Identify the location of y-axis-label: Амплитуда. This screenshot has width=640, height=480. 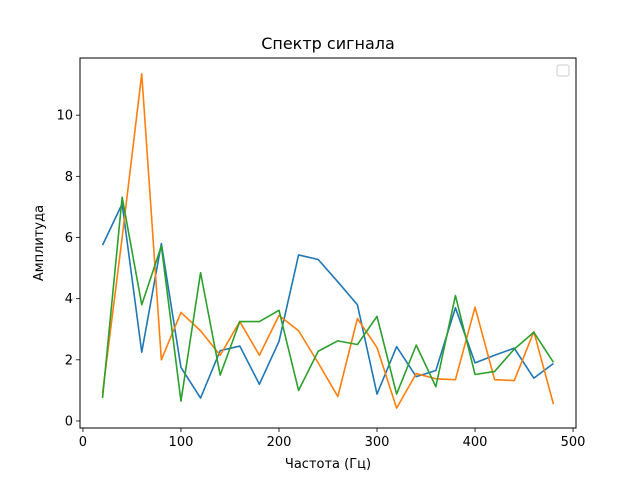
(39, 243).